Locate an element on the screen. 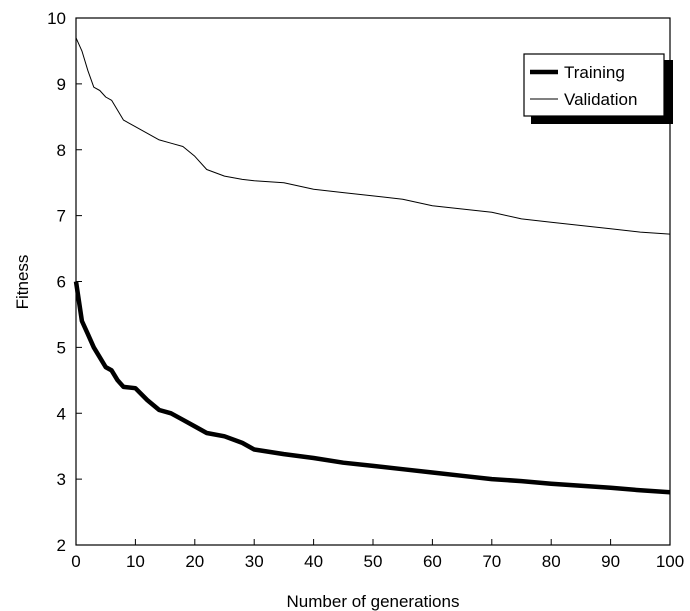 The height and width of the screenshot is (611, 690). legend: Training Validation is located at coordinates (598, 88).